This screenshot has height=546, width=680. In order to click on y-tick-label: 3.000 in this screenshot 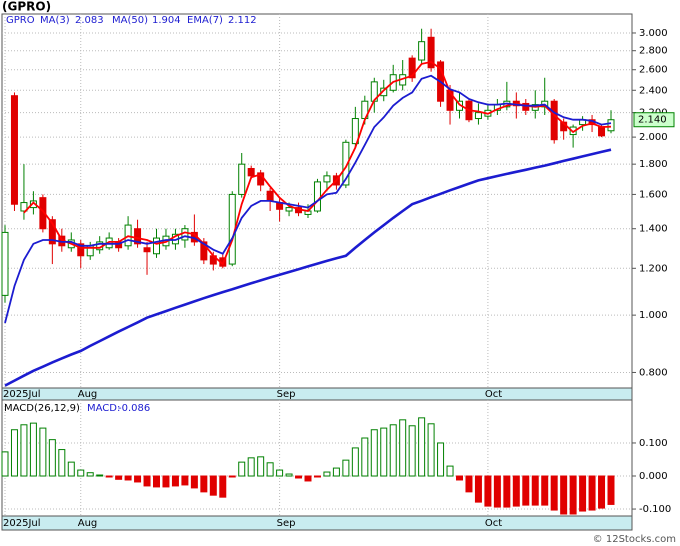, I will do `click(653, 33)`.